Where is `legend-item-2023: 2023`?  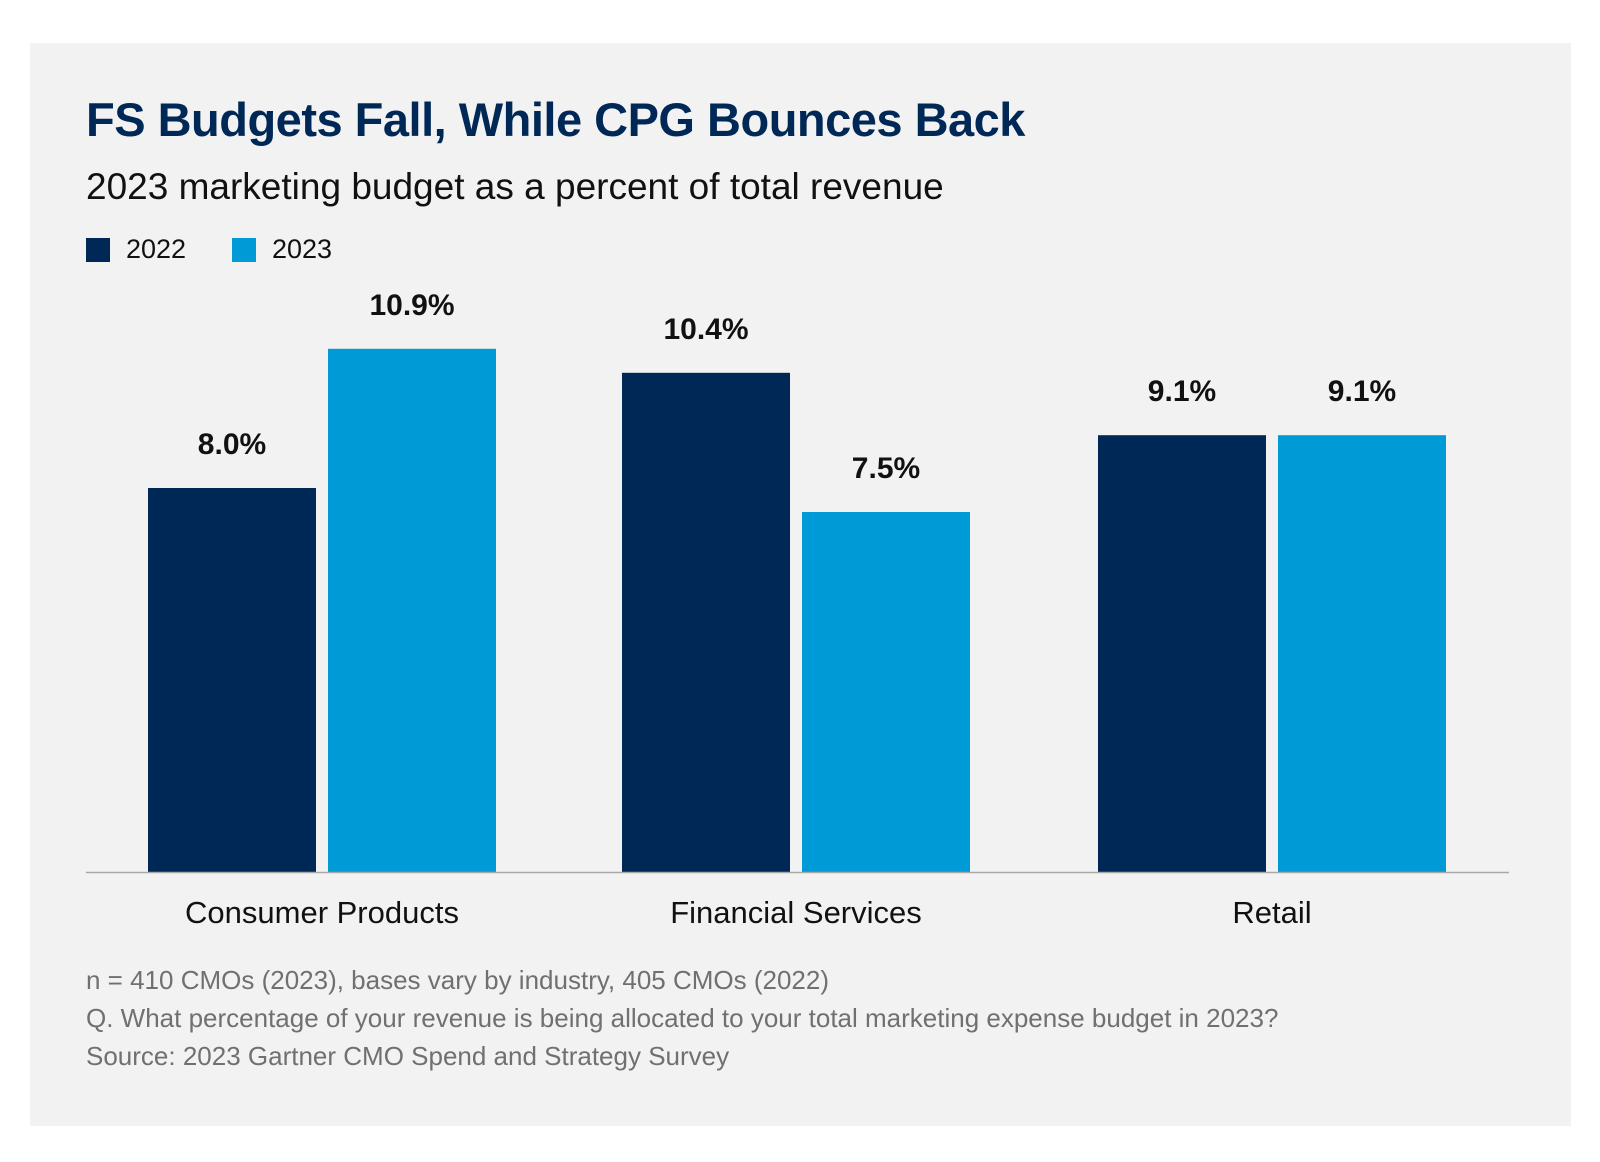 legend-item-2023: 2023 is located at coordinates (282, 249).